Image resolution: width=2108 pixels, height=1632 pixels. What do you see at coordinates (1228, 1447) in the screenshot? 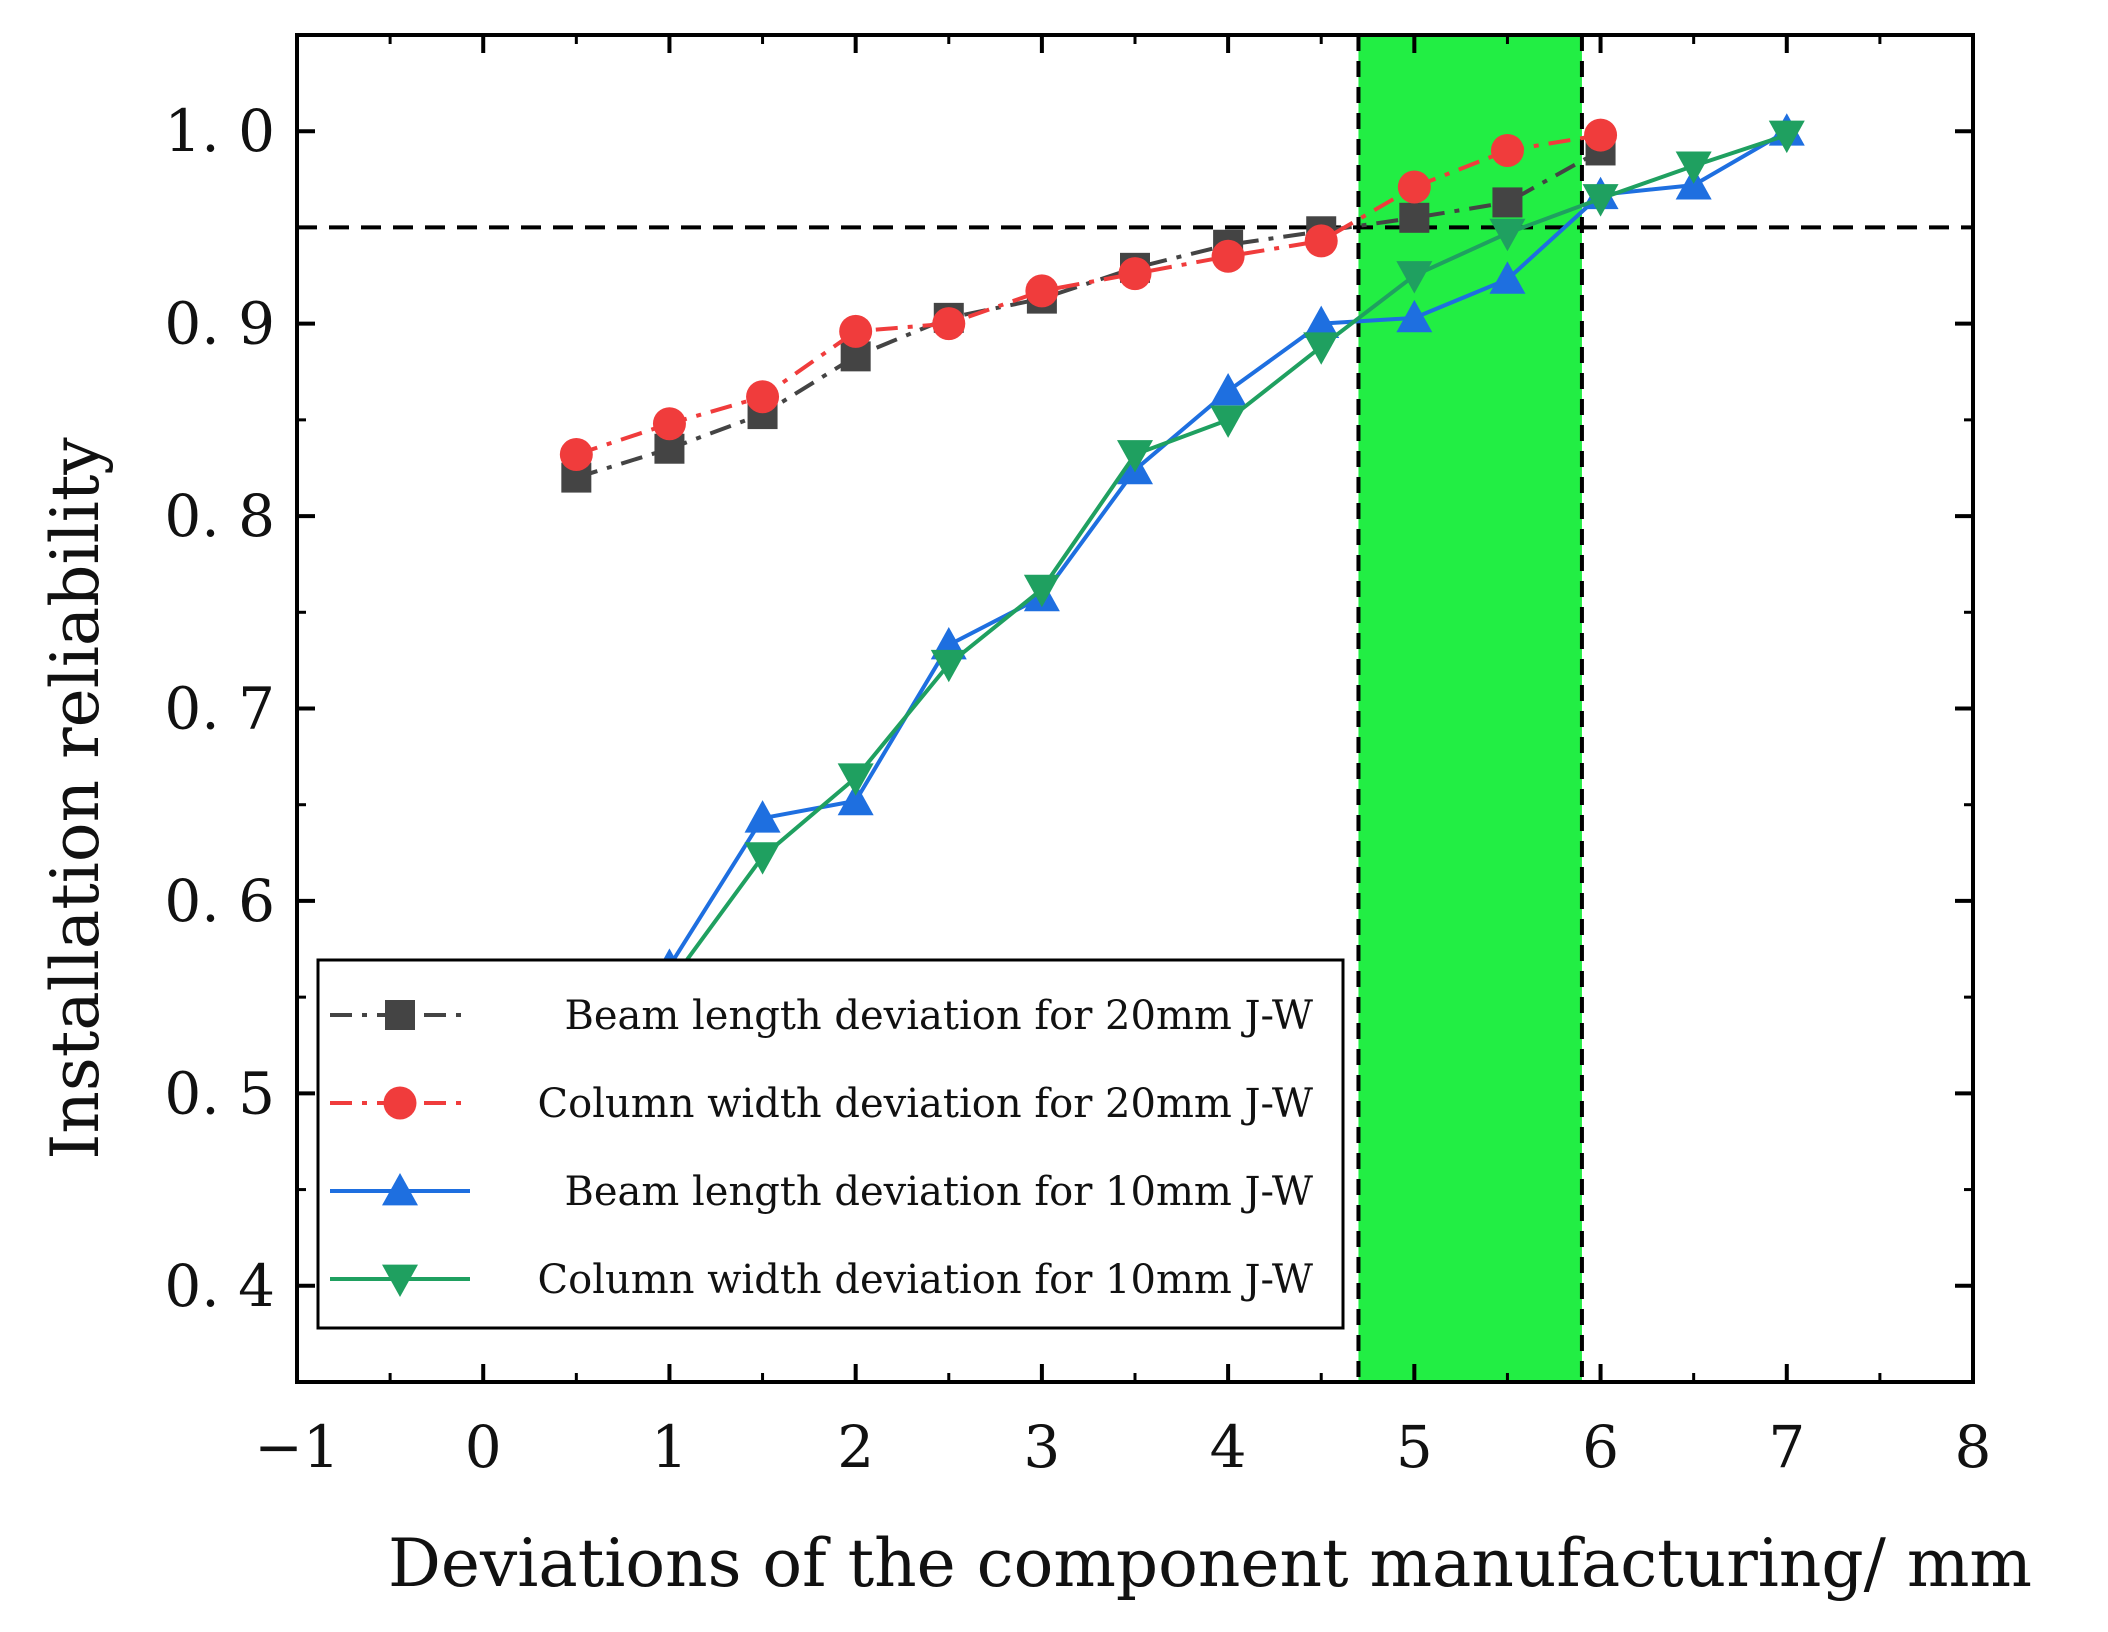
I see `x-tick-label: 4` at bounding box center [1228, 1447].